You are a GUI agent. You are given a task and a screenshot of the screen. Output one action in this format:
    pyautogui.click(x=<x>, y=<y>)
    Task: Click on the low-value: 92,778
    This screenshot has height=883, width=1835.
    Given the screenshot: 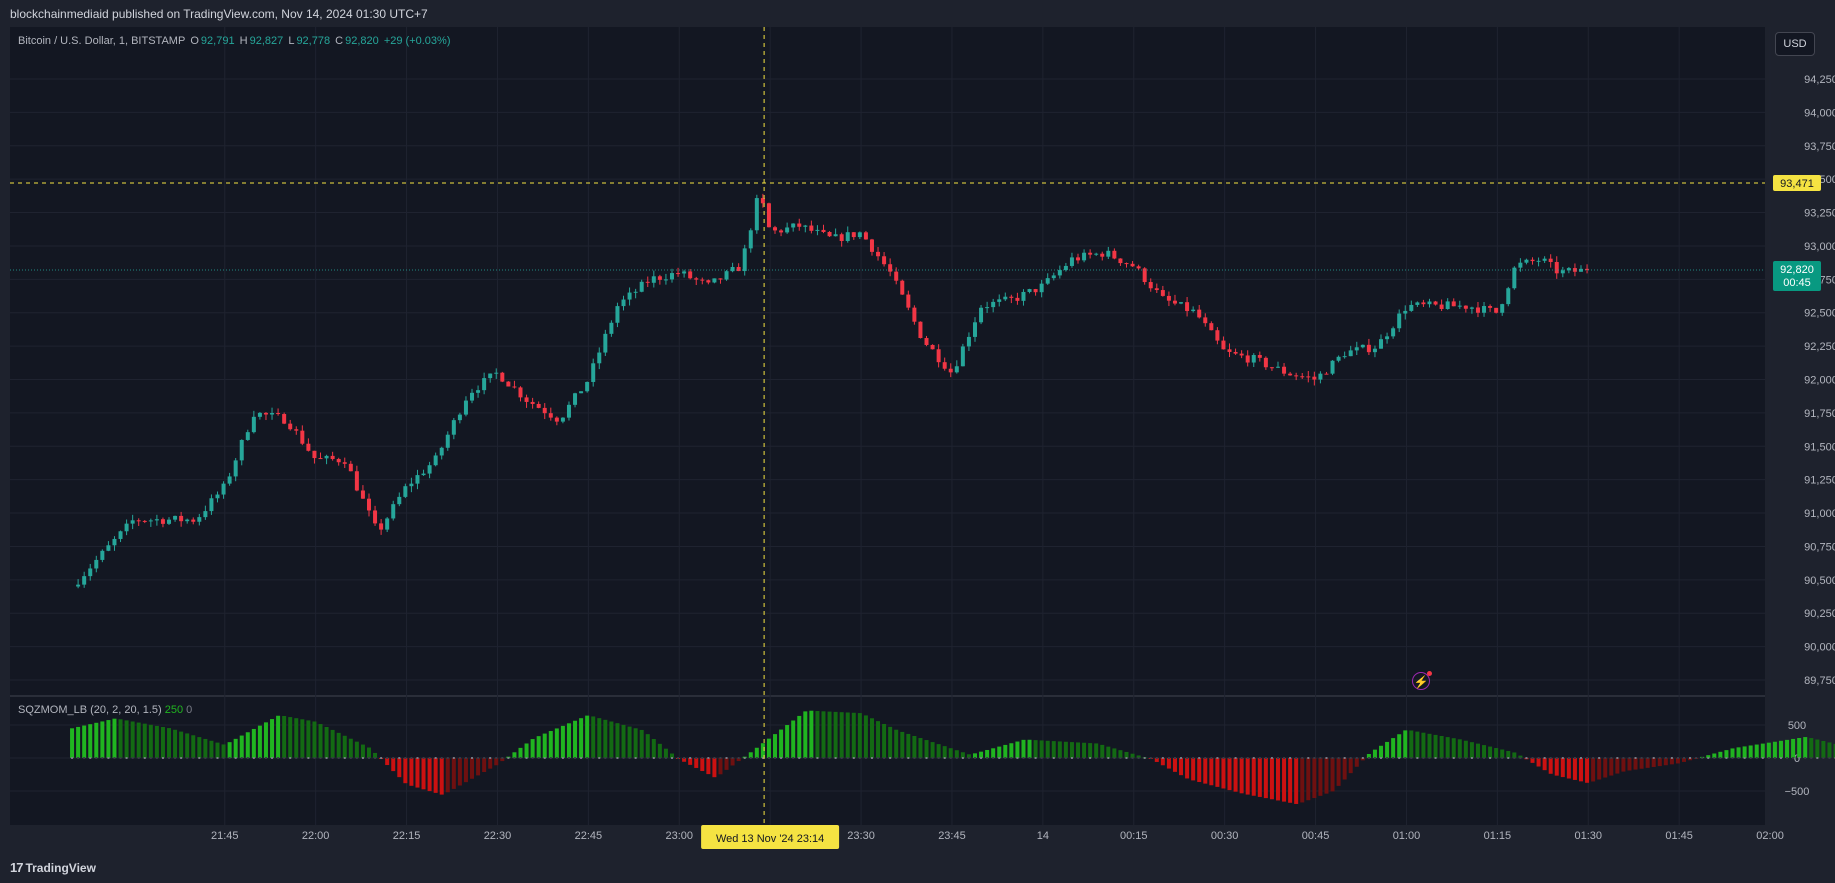 What is the action you would take?
    pyautogui.click(x=313, y=41)
    